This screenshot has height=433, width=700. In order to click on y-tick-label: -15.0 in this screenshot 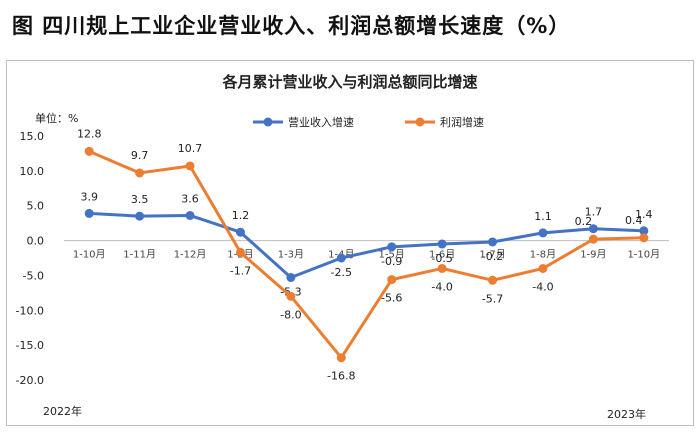, I will do `click(30, 345)`.